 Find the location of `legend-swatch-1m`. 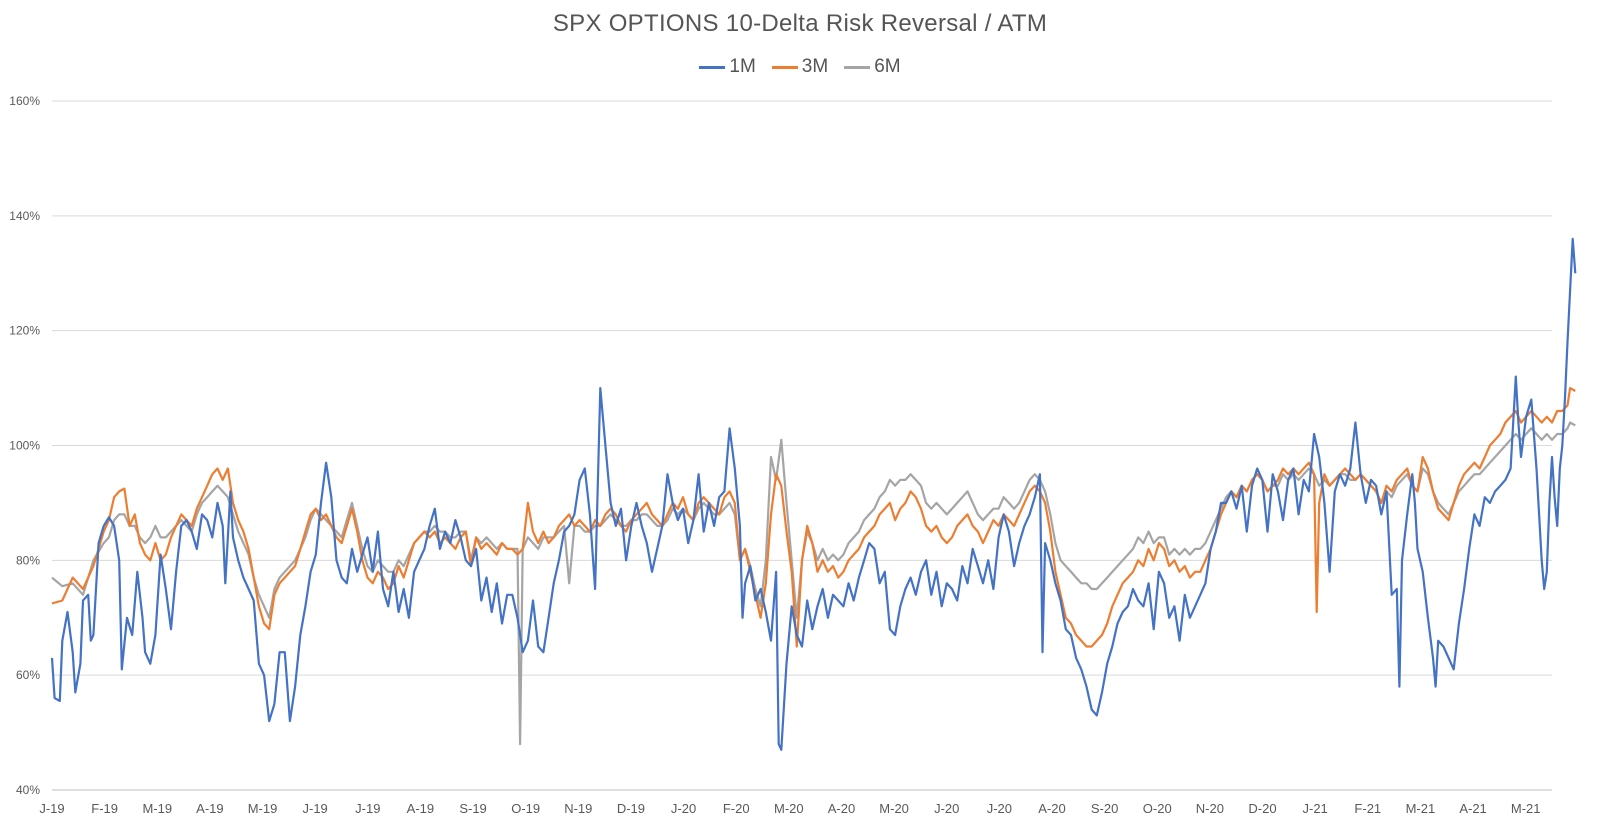

legend-swatch-1m is located at coordinates (712, 67).